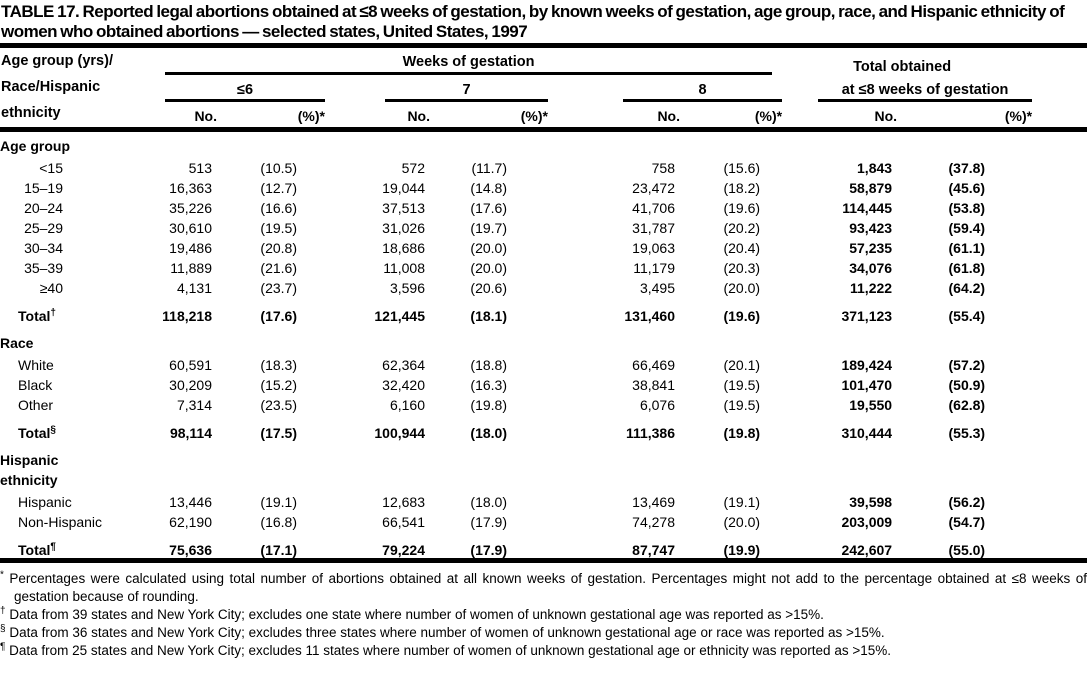 This screenshot has height=690, width=1087. Describe the element at coordinates (190, 385) in the screenshot. I see `table-cell: 30,209` at that location.